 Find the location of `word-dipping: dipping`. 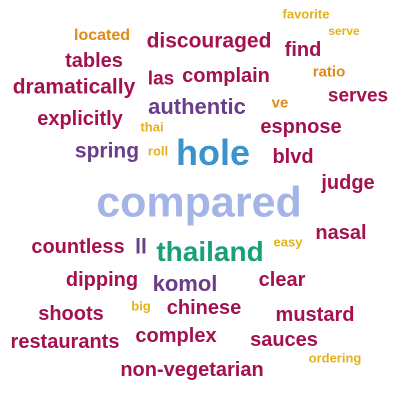

word-dipping: dipping is located at coordinates (102, 280).